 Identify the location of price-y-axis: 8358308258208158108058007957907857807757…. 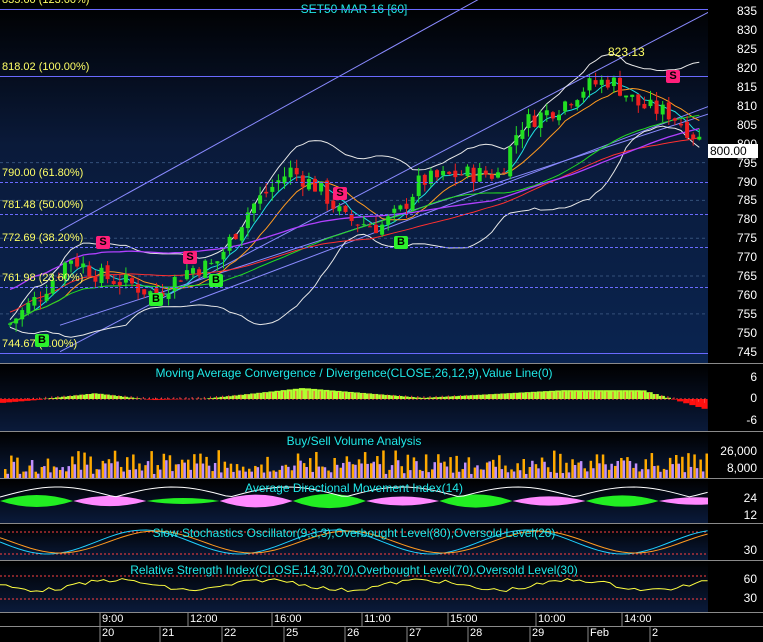
(735, 181).